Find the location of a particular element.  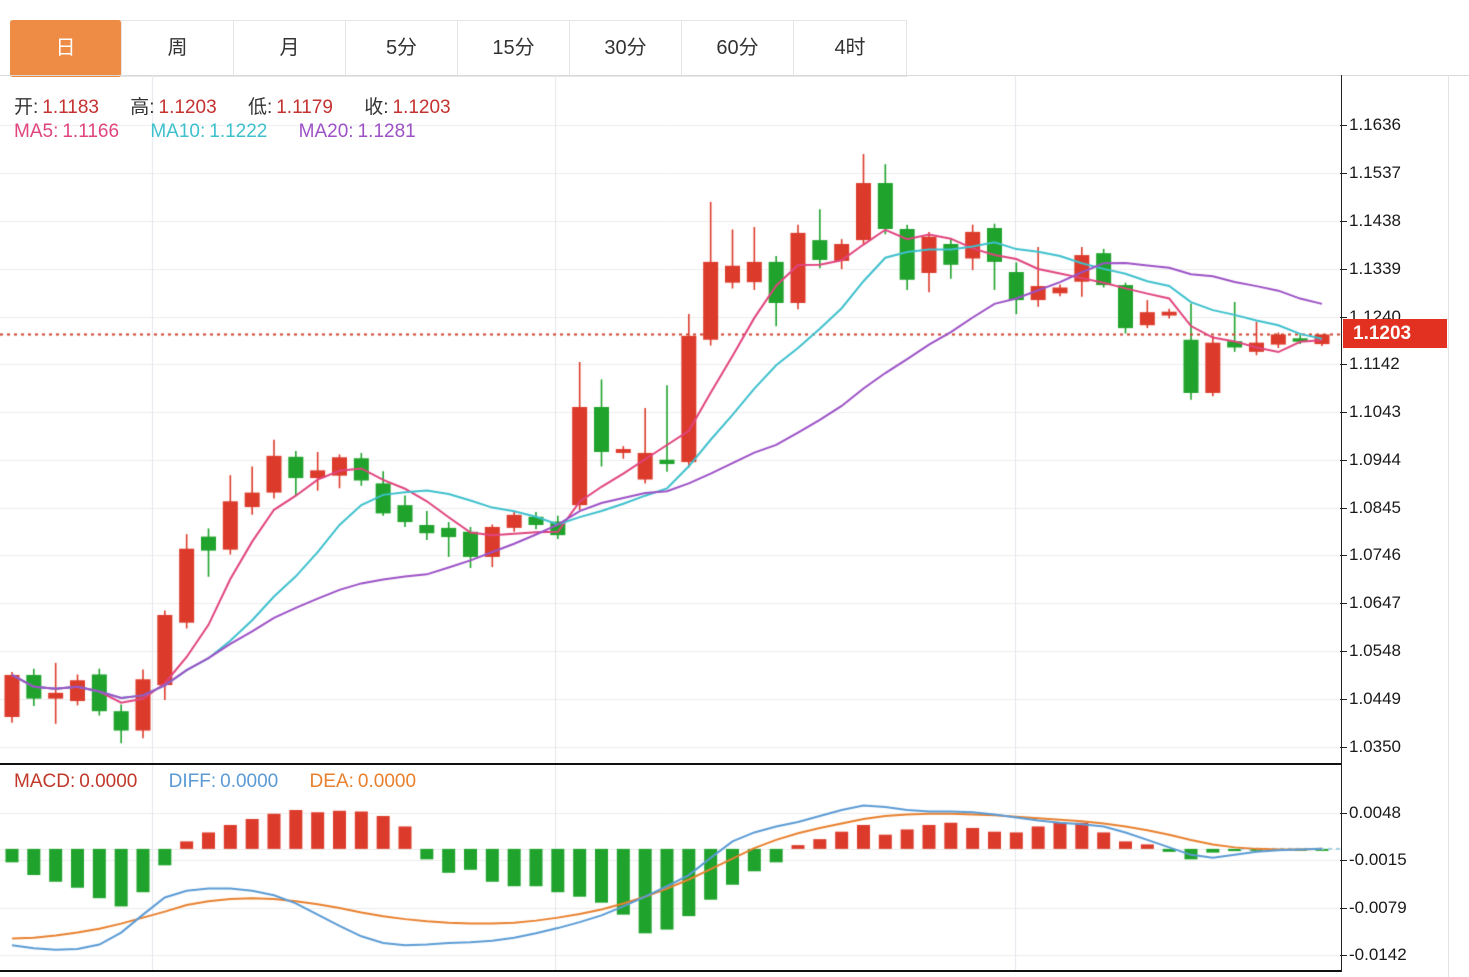

macd-y-axis-label: 0.0048 is located at coordinates (1370, 813).